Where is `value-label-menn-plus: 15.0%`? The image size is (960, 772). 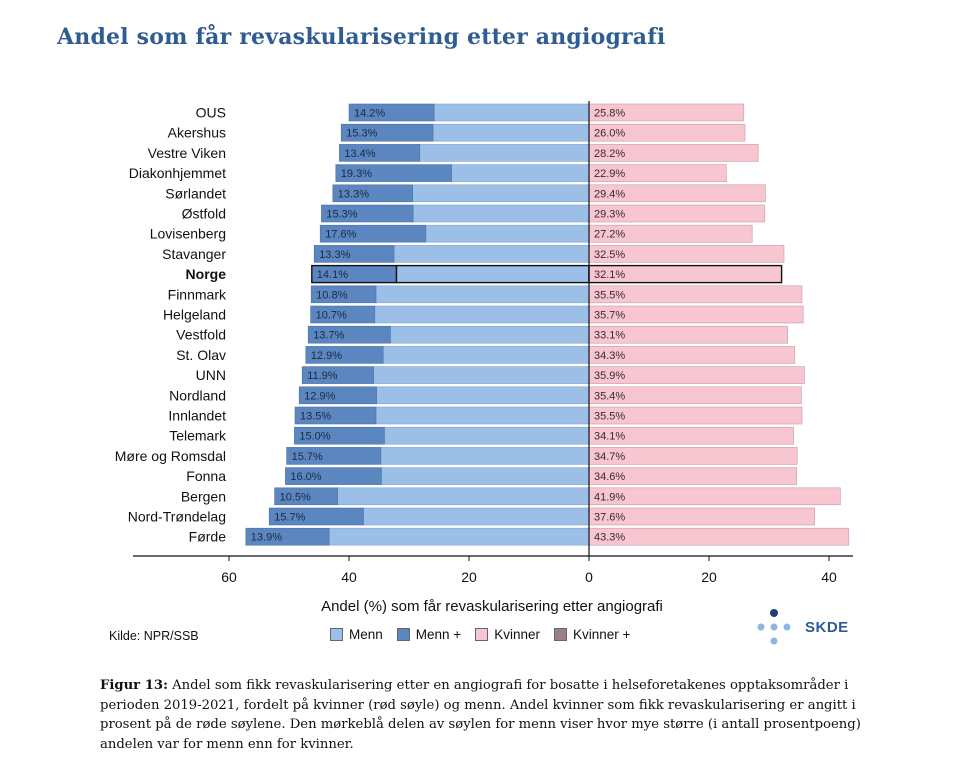 value-label-menn-plus: 15.0% is located at coordinates (314, 437).